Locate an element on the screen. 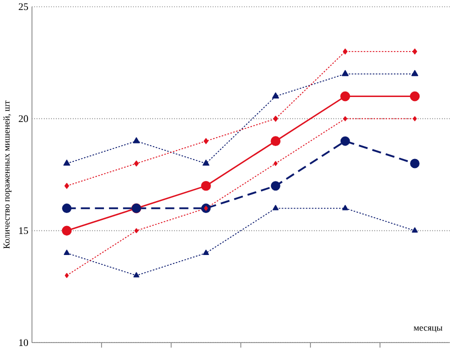  y-tick-label: 15 is located at coordinates (23, 231).